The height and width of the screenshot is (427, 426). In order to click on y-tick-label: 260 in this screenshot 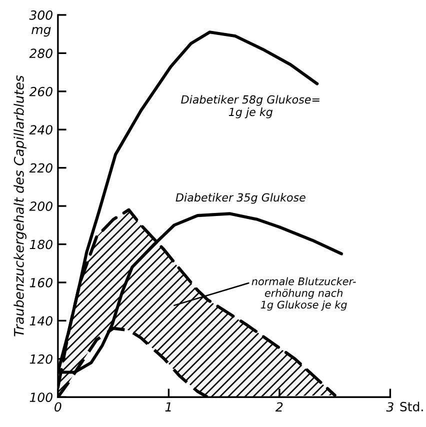, I will do `click(40, 91)`.